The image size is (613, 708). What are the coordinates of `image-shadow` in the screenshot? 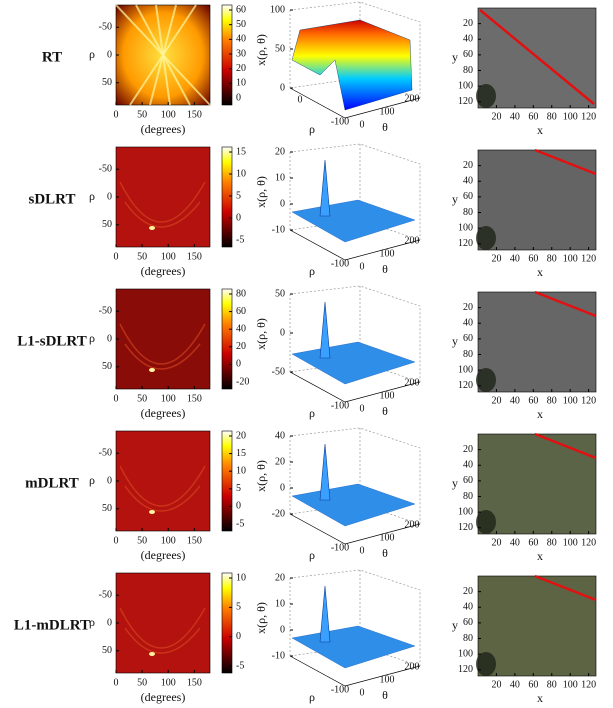 It's located at (486, 380).